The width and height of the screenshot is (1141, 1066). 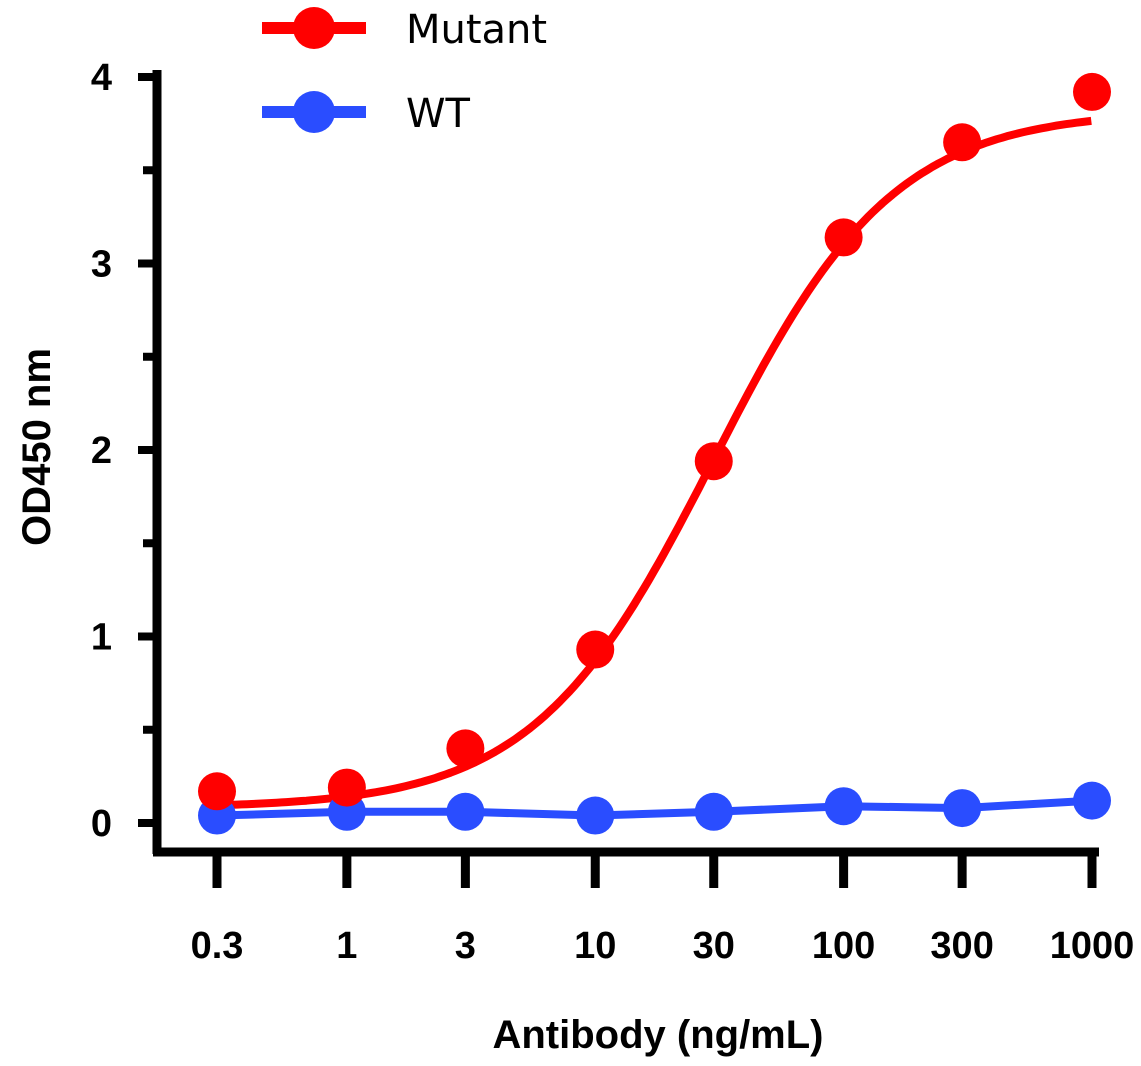 I want to click on x-tick-label: 100, so click(x=843, y=946).